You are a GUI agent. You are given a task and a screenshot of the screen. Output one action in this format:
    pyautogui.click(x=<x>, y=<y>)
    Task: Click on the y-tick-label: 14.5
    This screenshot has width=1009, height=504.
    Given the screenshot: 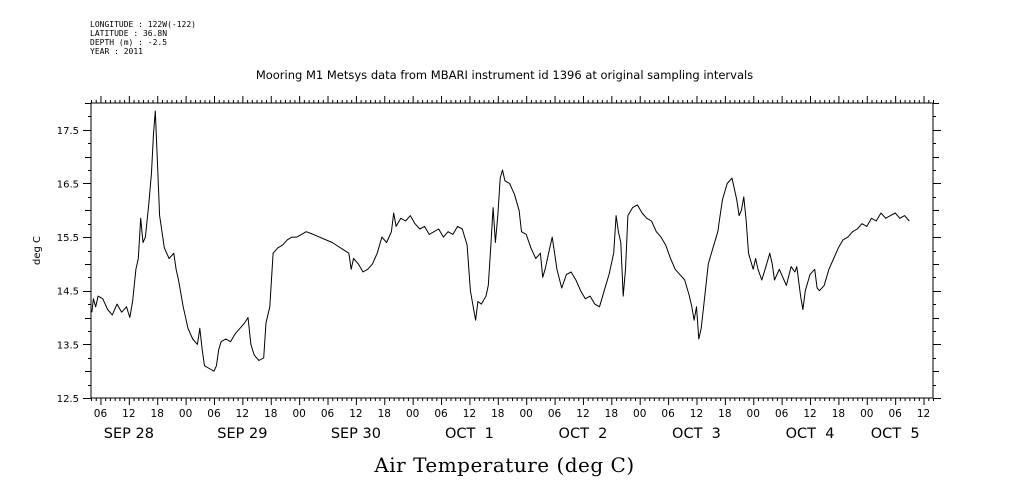 What is the action you would take?
    pyautogui.click(x=68, y=292)
    